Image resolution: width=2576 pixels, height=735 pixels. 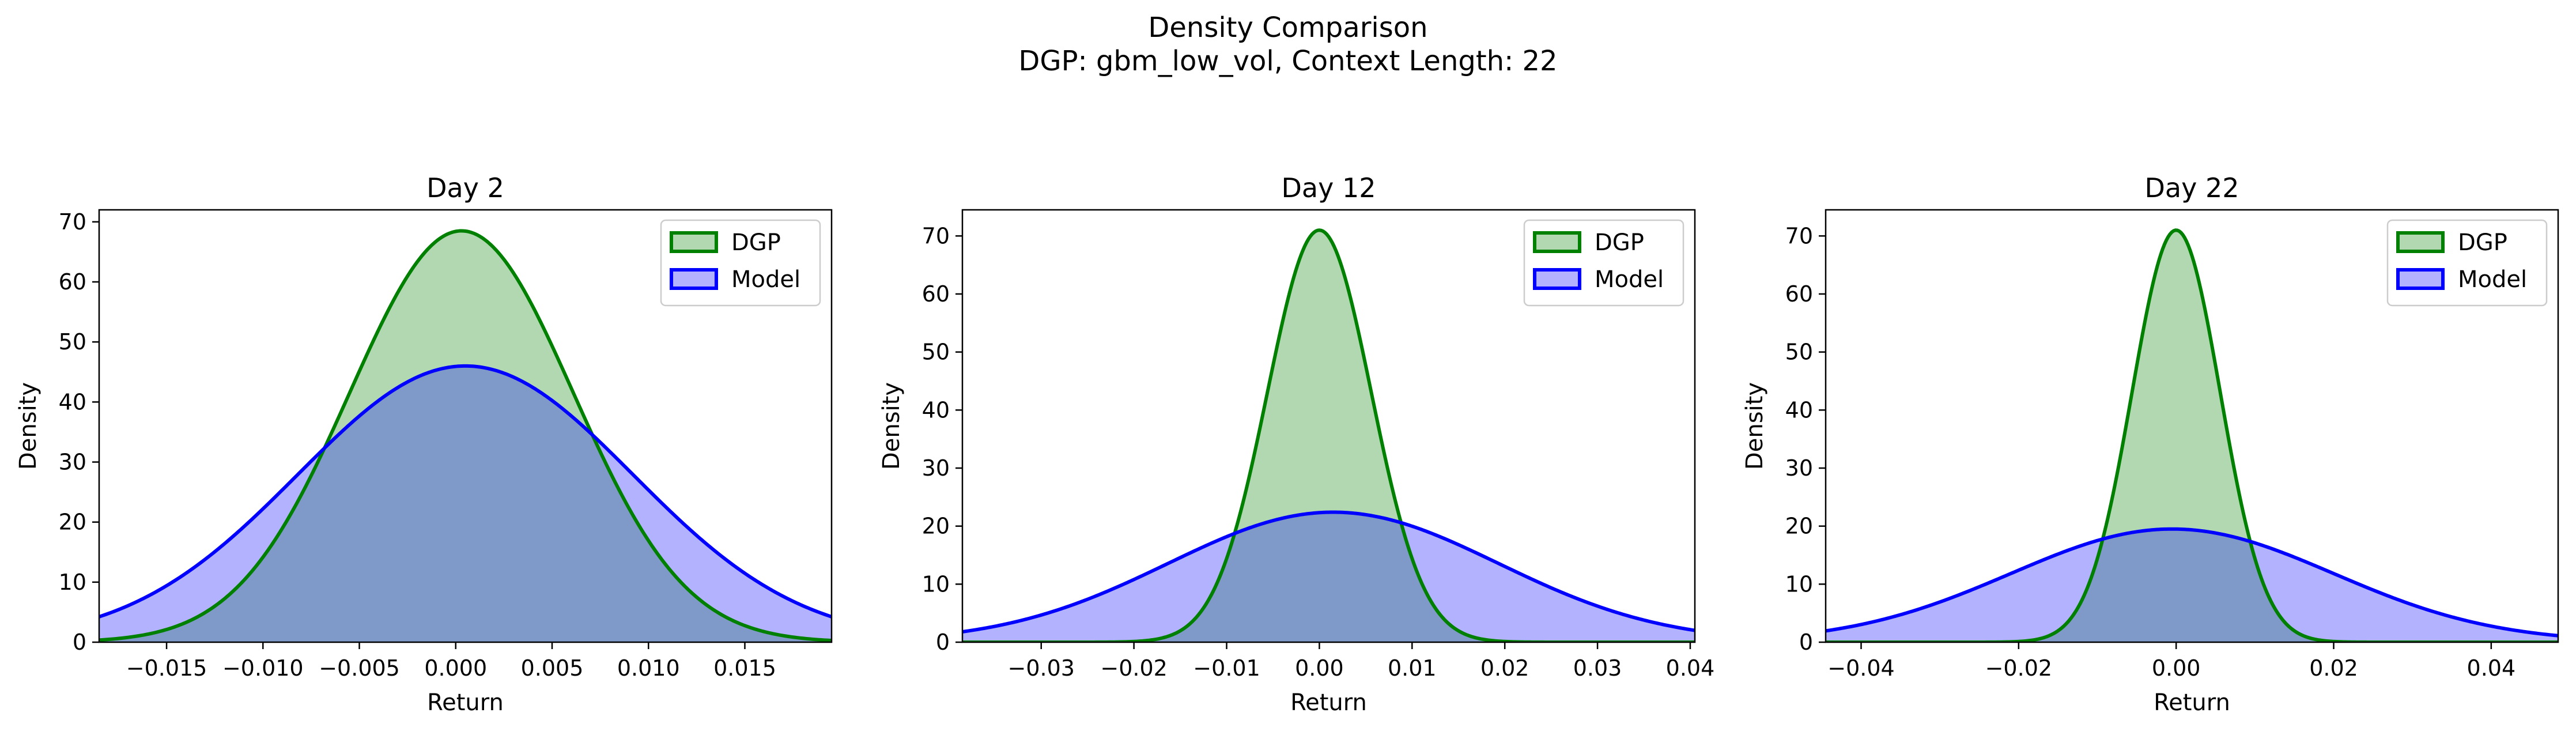 What do you see at coordinates (1860, 668) in the screenshot?
I see `x-tick-label: −0.04` at bounding box center [1860, 668].